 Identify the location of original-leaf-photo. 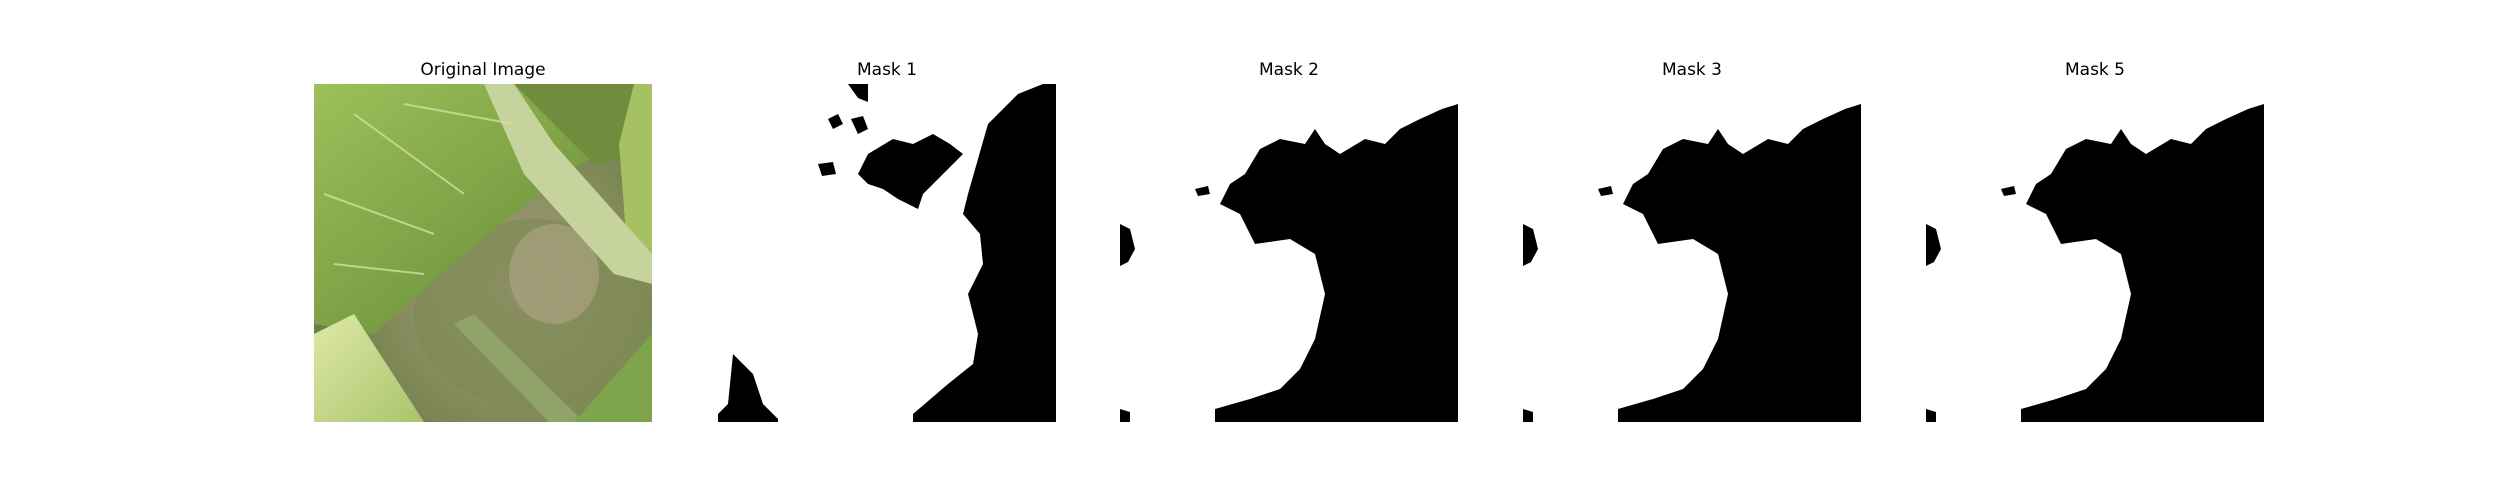
(483, 253).